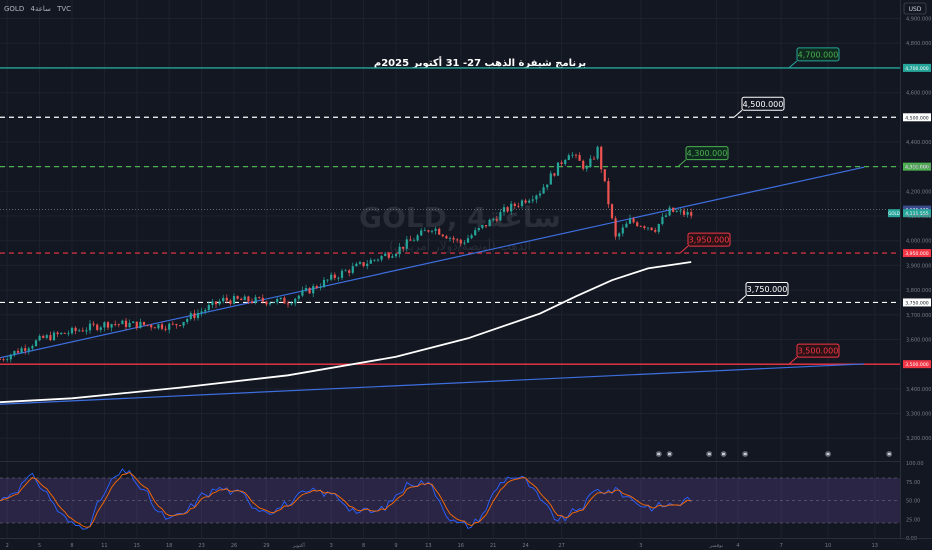  Describe the element at coordinates (918, 316) in the screenshot. I see `price-tick-label: 3,700.000` at that location.